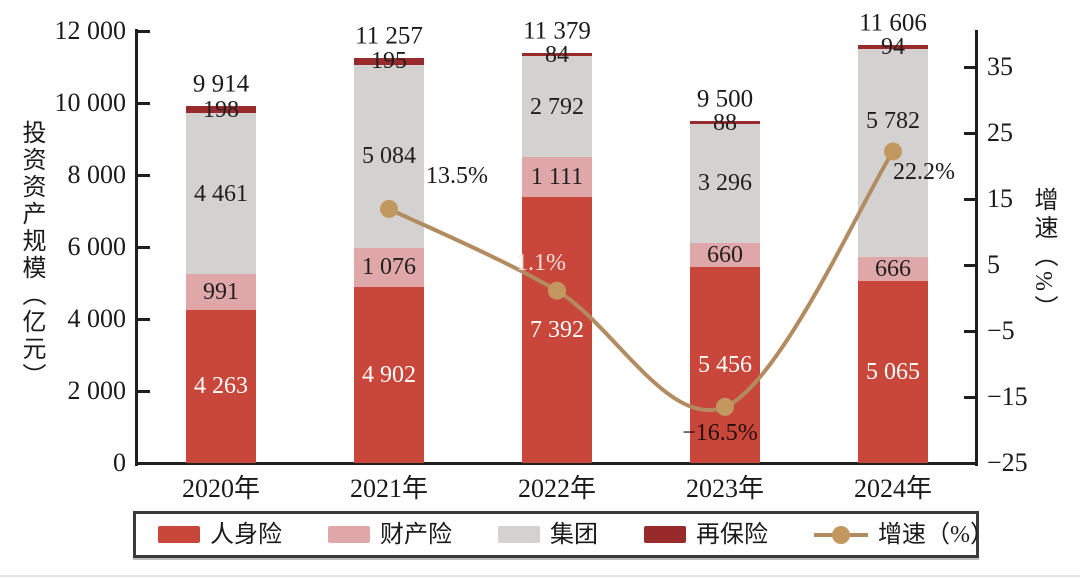  What do you see at coordinates (557, 176) in the screenshot?
I see `bar-segment-property-insurance-2022` at bounding box center [557, 176].